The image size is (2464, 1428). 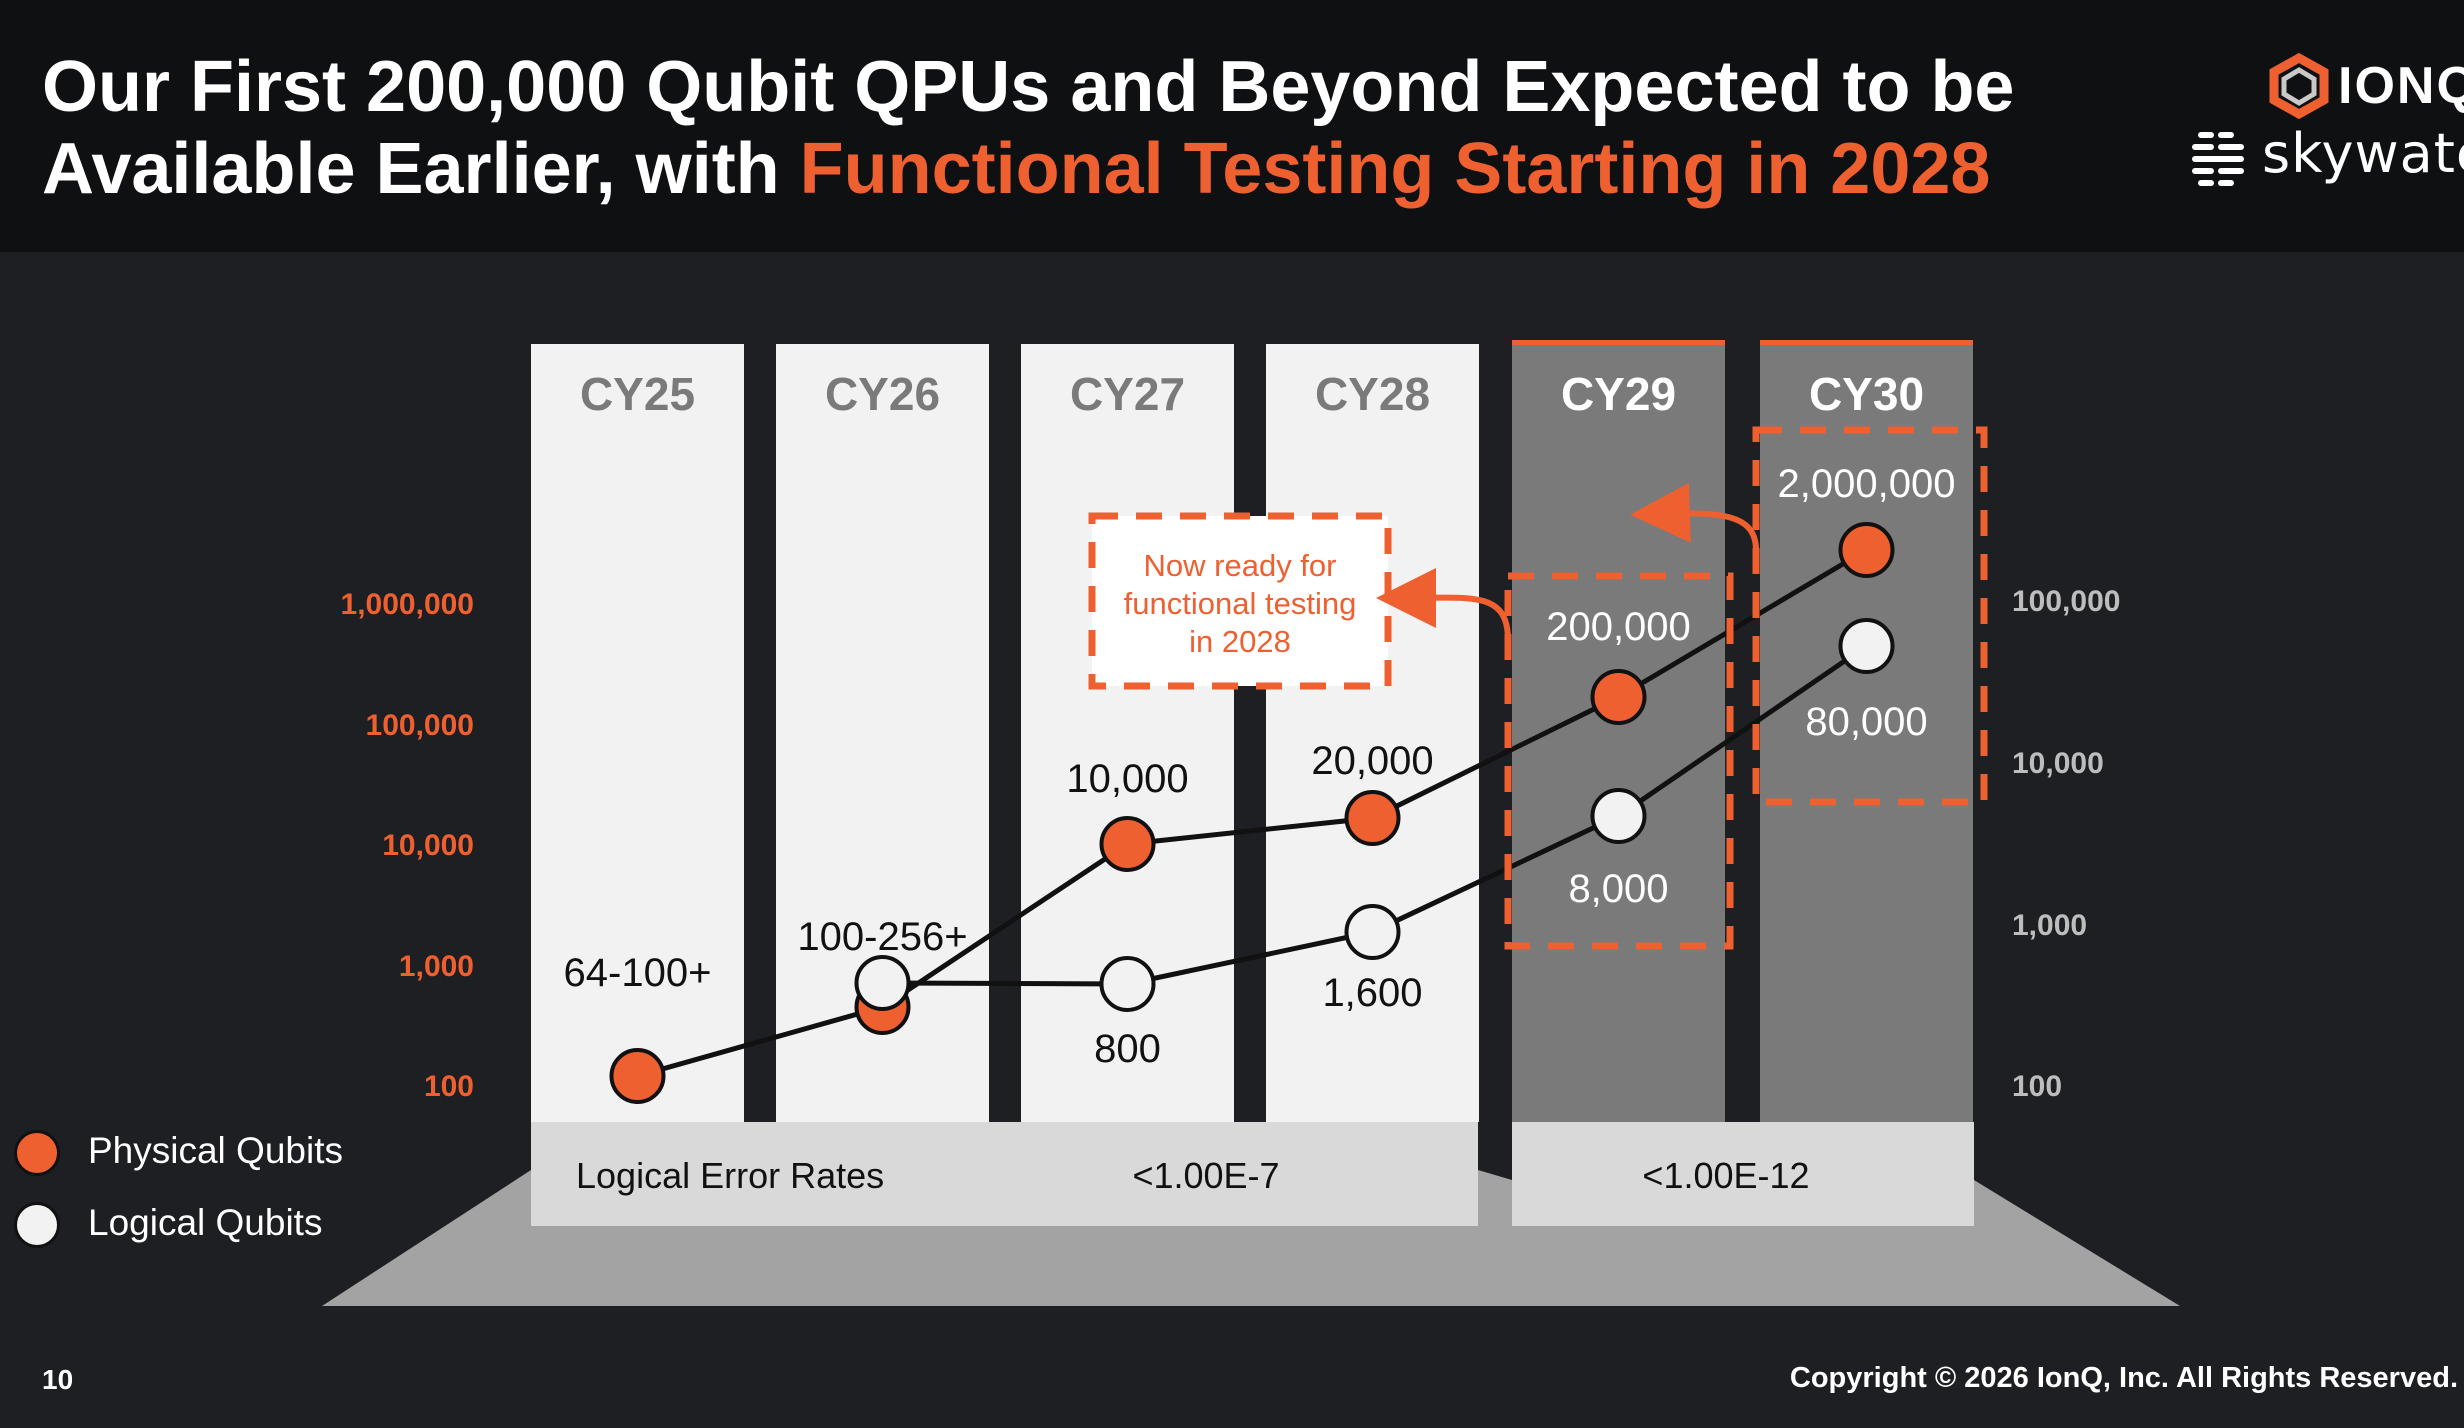 What do you see at coordinates (2066, 601) in the screenshot?
I see `right-axis-tick: 100,000` at bounding box center [2066, 601].